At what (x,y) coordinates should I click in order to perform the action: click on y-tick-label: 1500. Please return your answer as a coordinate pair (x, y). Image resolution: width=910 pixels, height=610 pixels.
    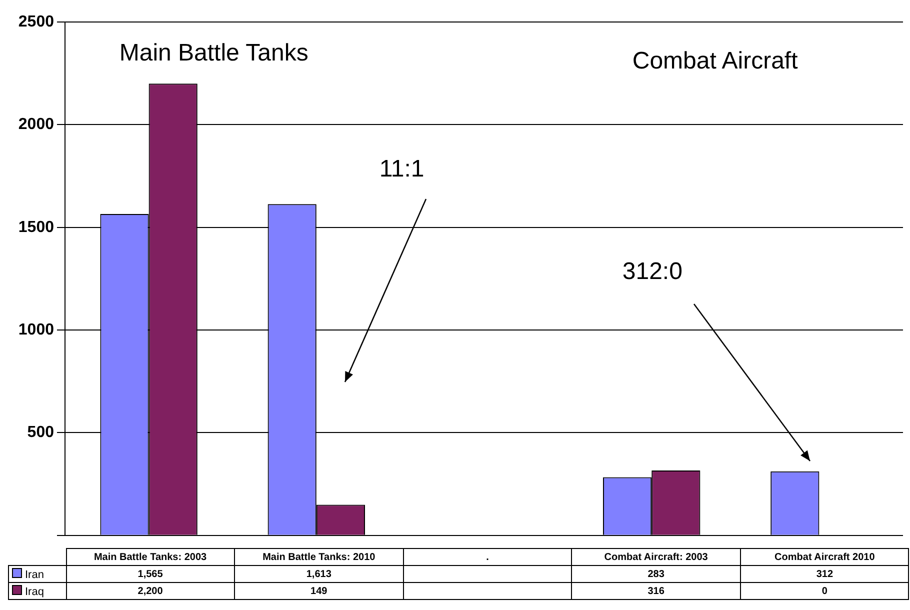
    Looking at the image, I should click on (36, 227).